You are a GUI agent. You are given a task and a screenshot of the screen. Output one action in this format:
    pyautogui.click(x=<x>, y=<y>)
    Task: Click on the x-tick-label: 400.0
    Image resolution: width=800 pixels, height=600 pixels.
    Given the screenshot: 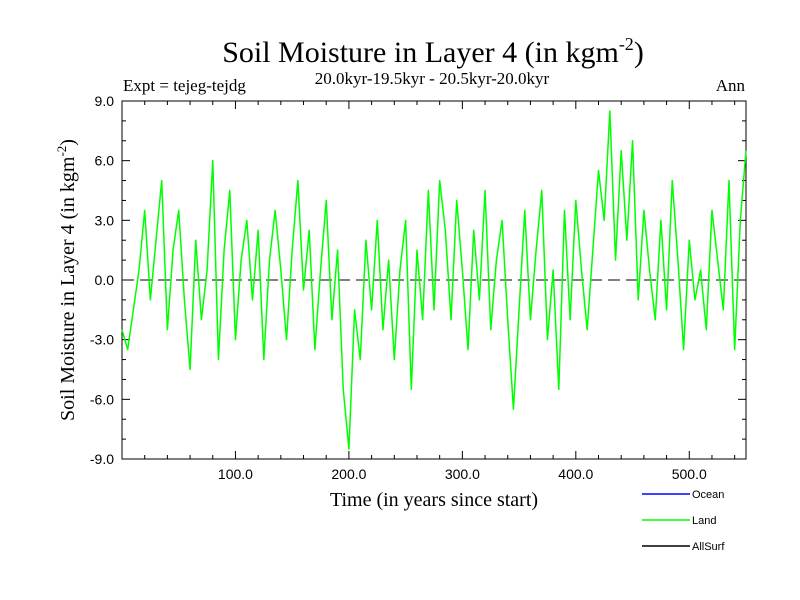 What is the action you would take?
    pyautogui.click(x=575, y=474)
    